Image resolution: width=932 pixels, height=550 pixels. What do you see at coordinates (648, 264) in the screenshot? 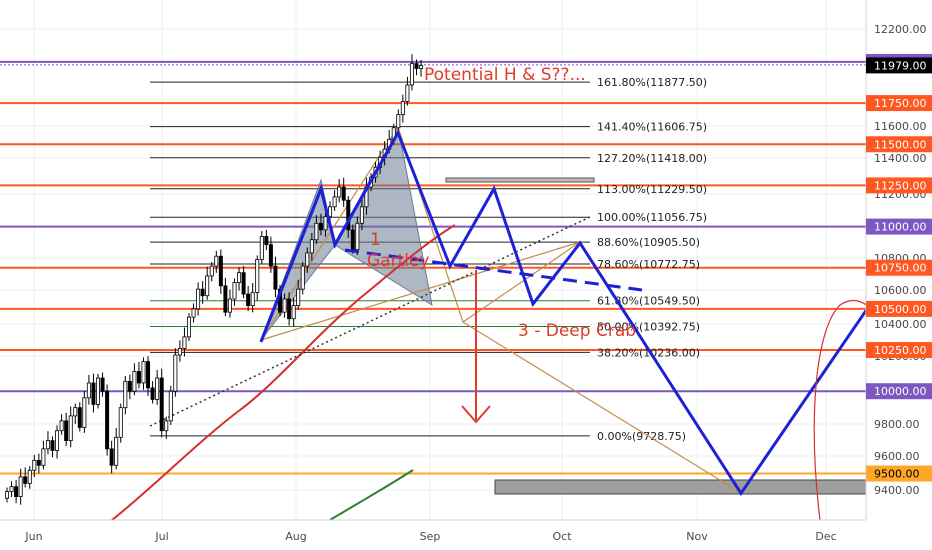
I see `fib-label: 78.60%(10772.75)` at bounding box center [648, 264].